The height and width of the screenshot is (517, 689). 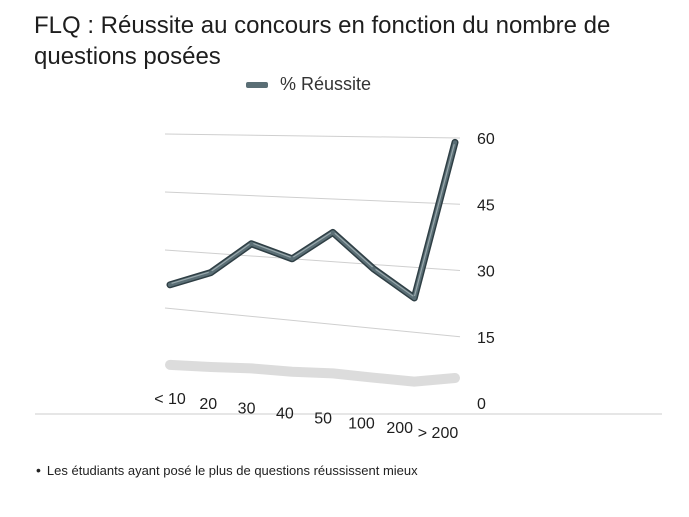 What do you see at coordinates (486, 205) in the screenshot?
I see `y-tick-label: 45` at bounding box center [486, 205].